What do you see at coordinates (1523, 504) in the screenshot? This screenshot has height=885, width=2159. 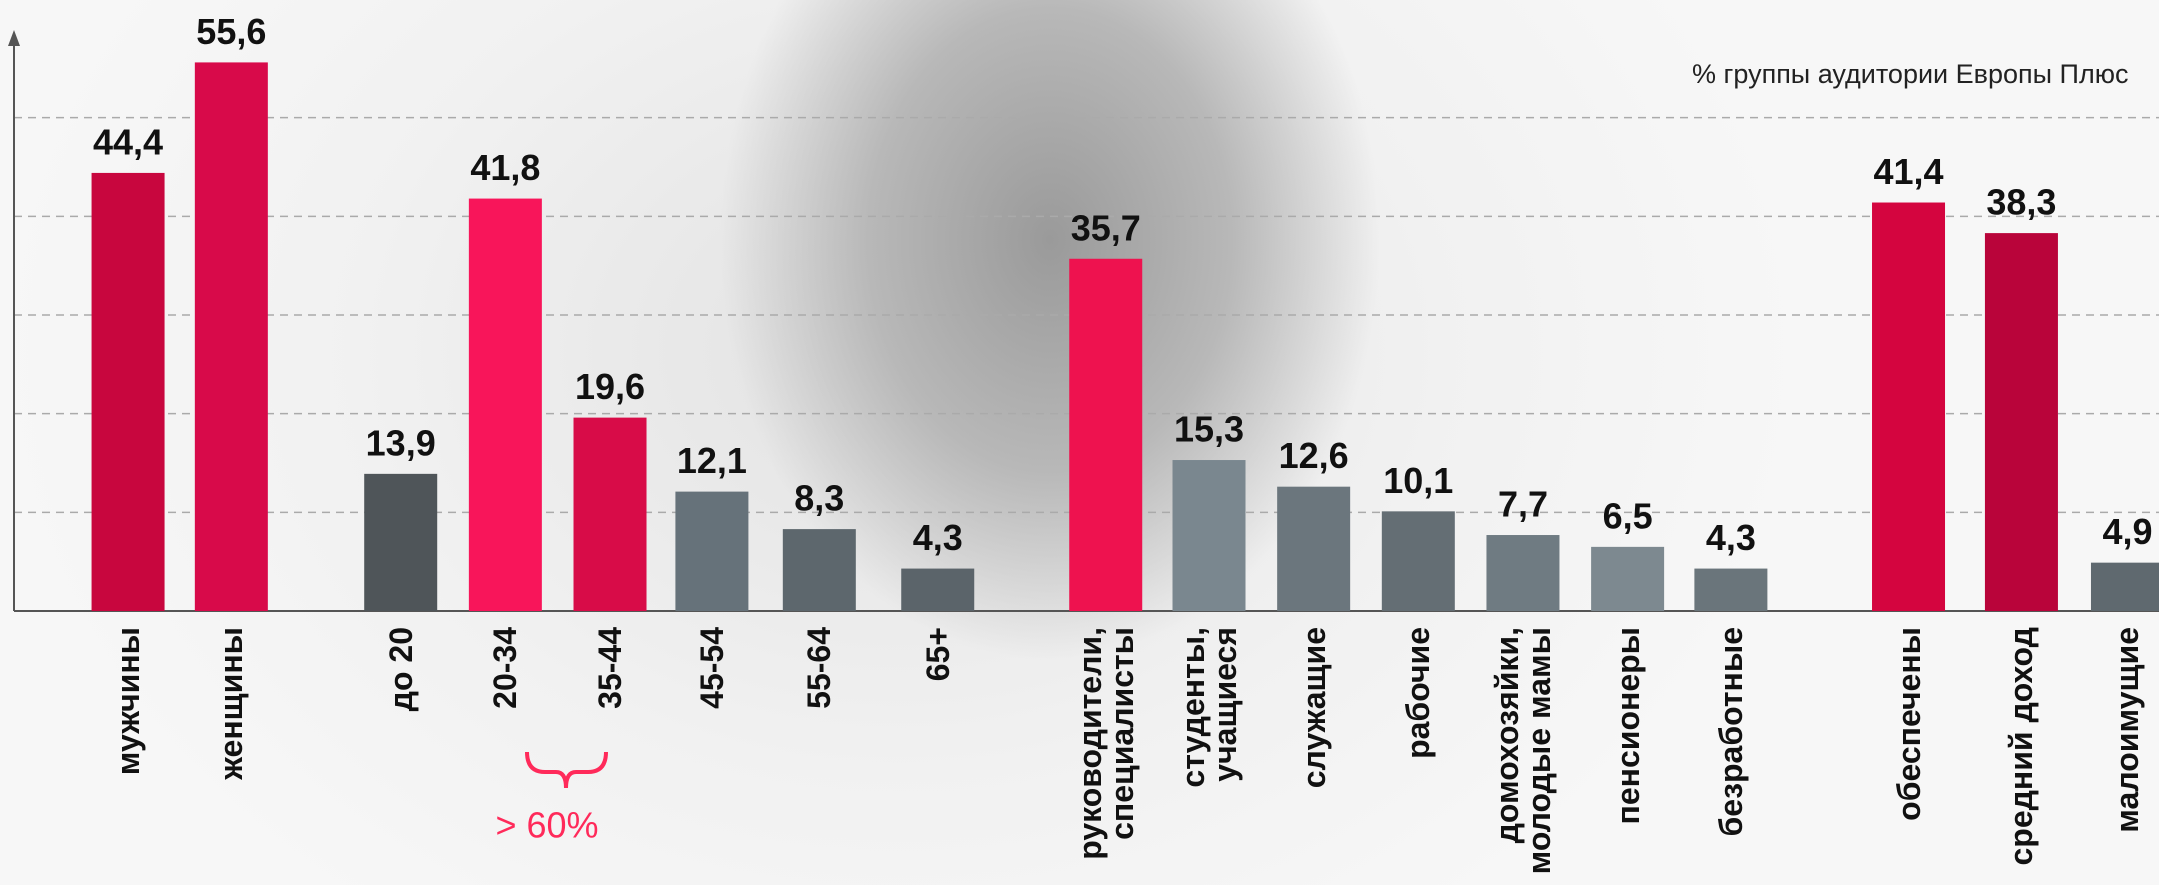 I see `value-label: 7,7` at bounding box center [1523, 504].